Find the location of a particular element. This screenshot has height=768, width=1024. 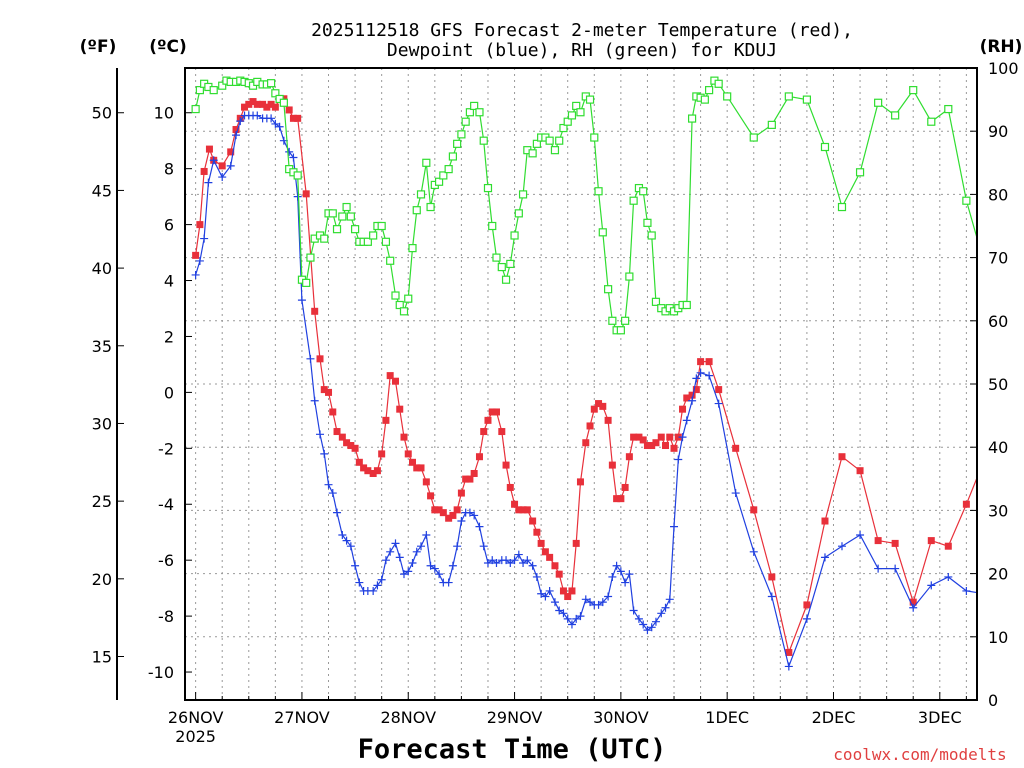

rh-axis-unit: (RH) is located at coordinates (1001, 47).